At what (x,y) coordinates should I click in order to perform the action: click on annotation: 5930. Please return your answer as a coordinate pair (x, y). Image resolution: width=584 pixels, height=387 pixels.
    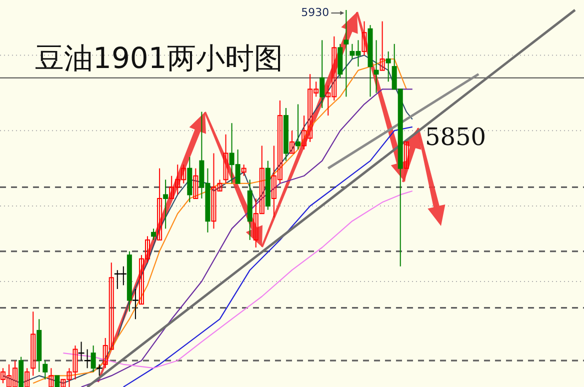
    Looking at the image, I should click on (315, 12).